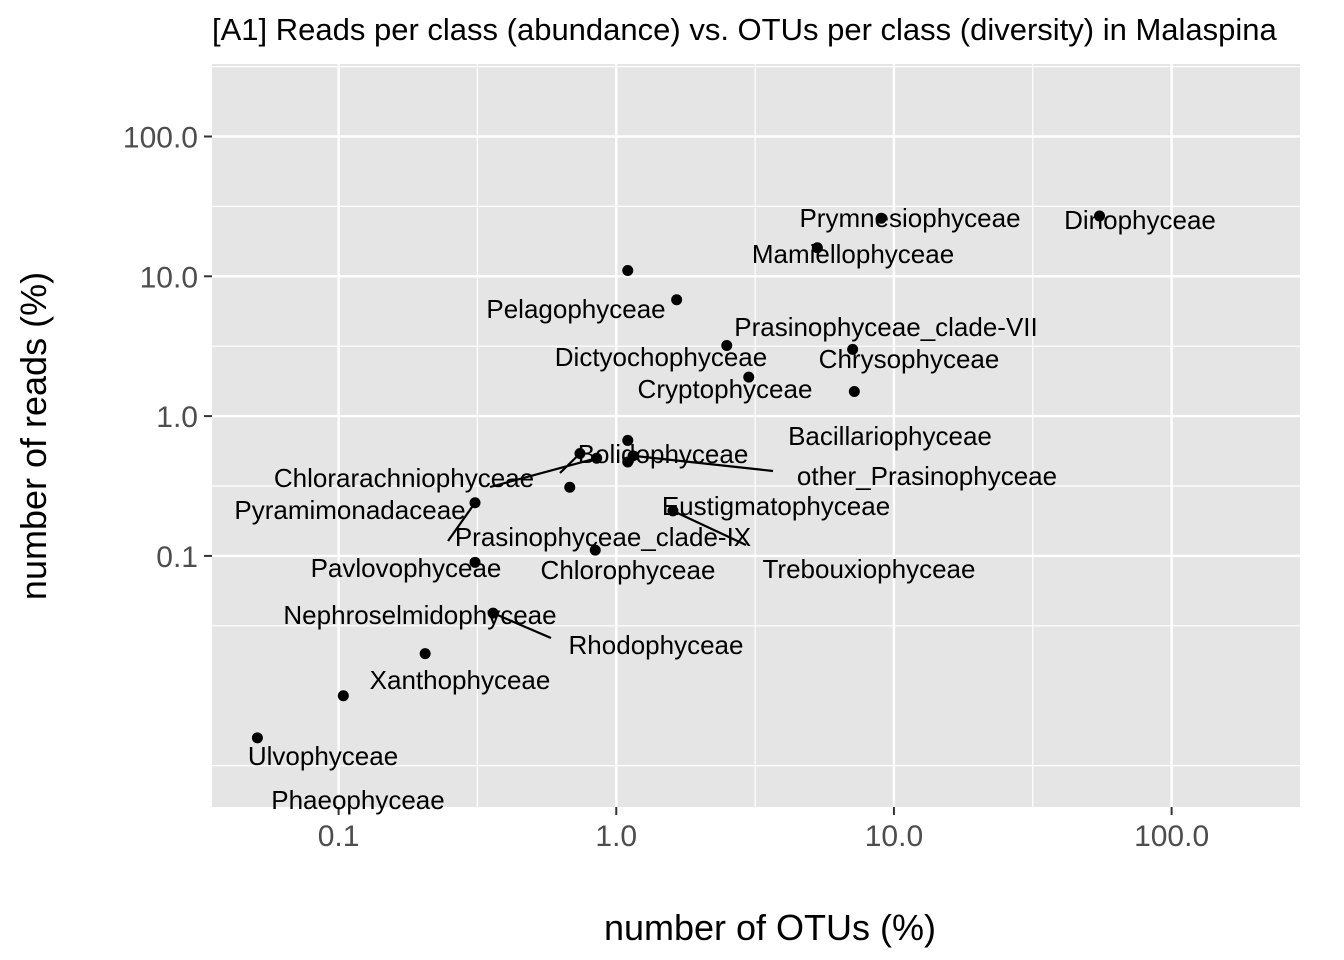 Image resolution: width=1344 pixels, height=960 pixels. I want to click on y-tick-label: 1.0, so click(177, 417).